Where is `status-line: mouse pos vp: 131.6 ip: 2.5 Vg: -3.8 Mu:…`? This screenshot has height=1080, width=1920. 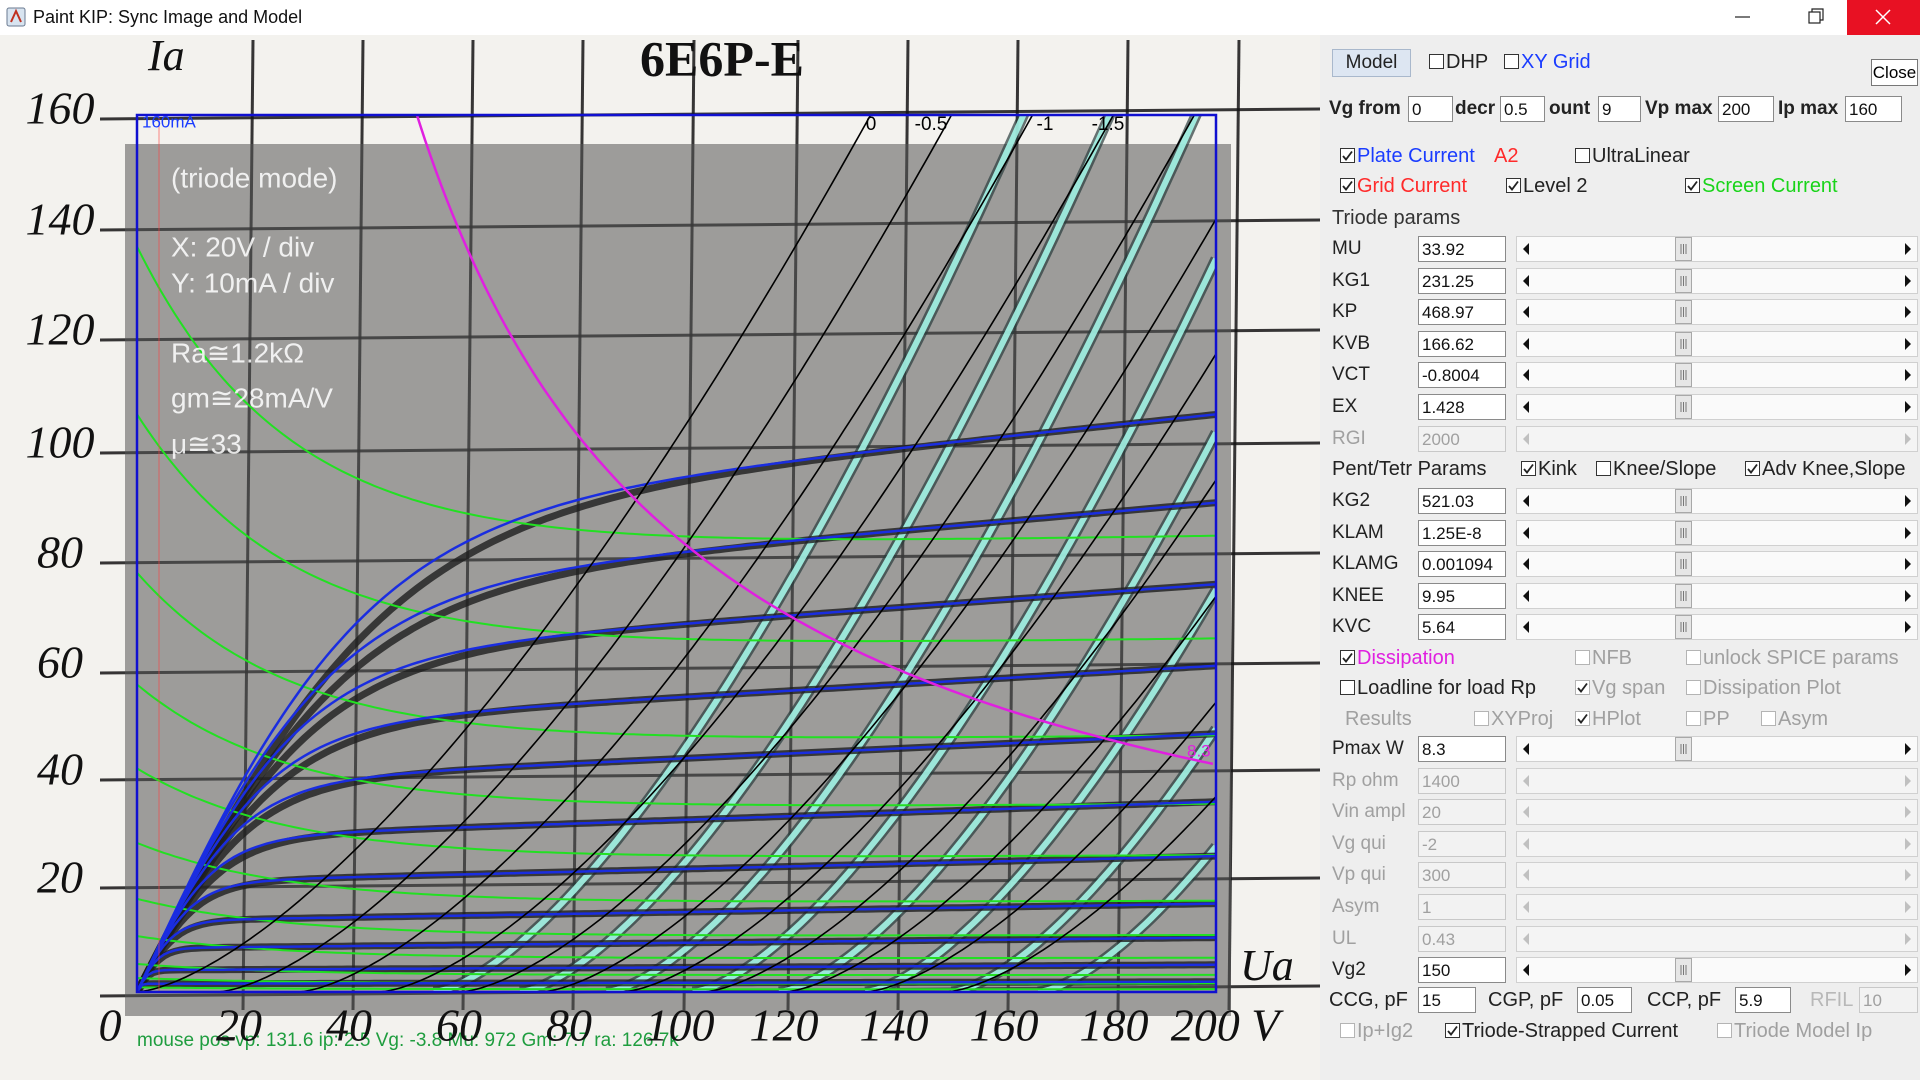 status-line: mouse pos vp: 131.6 ip: 2.5 Vg: -3.8 Mu:… is located at coordinates (408, 1040).